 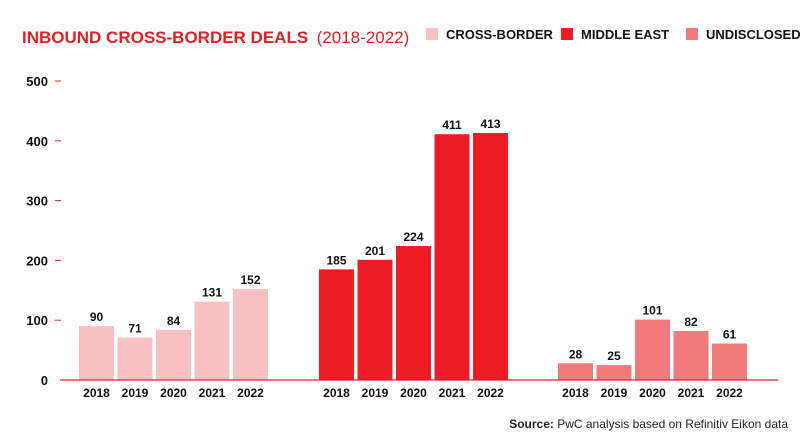 What do you see at coordinates (250, 334) in the screenshot?
I see `bar-cross-border-2022` at bounding box center [250, 334].